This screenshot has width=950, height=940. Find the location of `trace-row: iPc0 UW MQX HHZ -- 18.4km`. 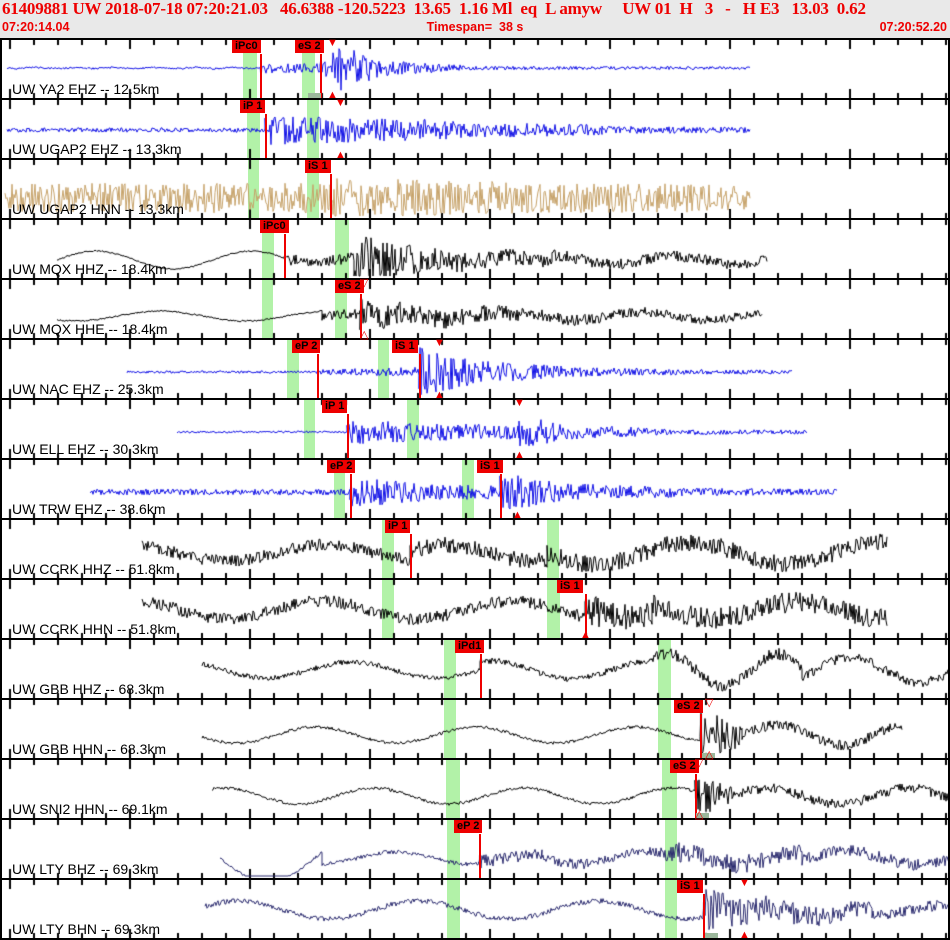

trace-row: iPc0 UW MQX HHZ -- 18.4km is located at coordinates (475, 250).